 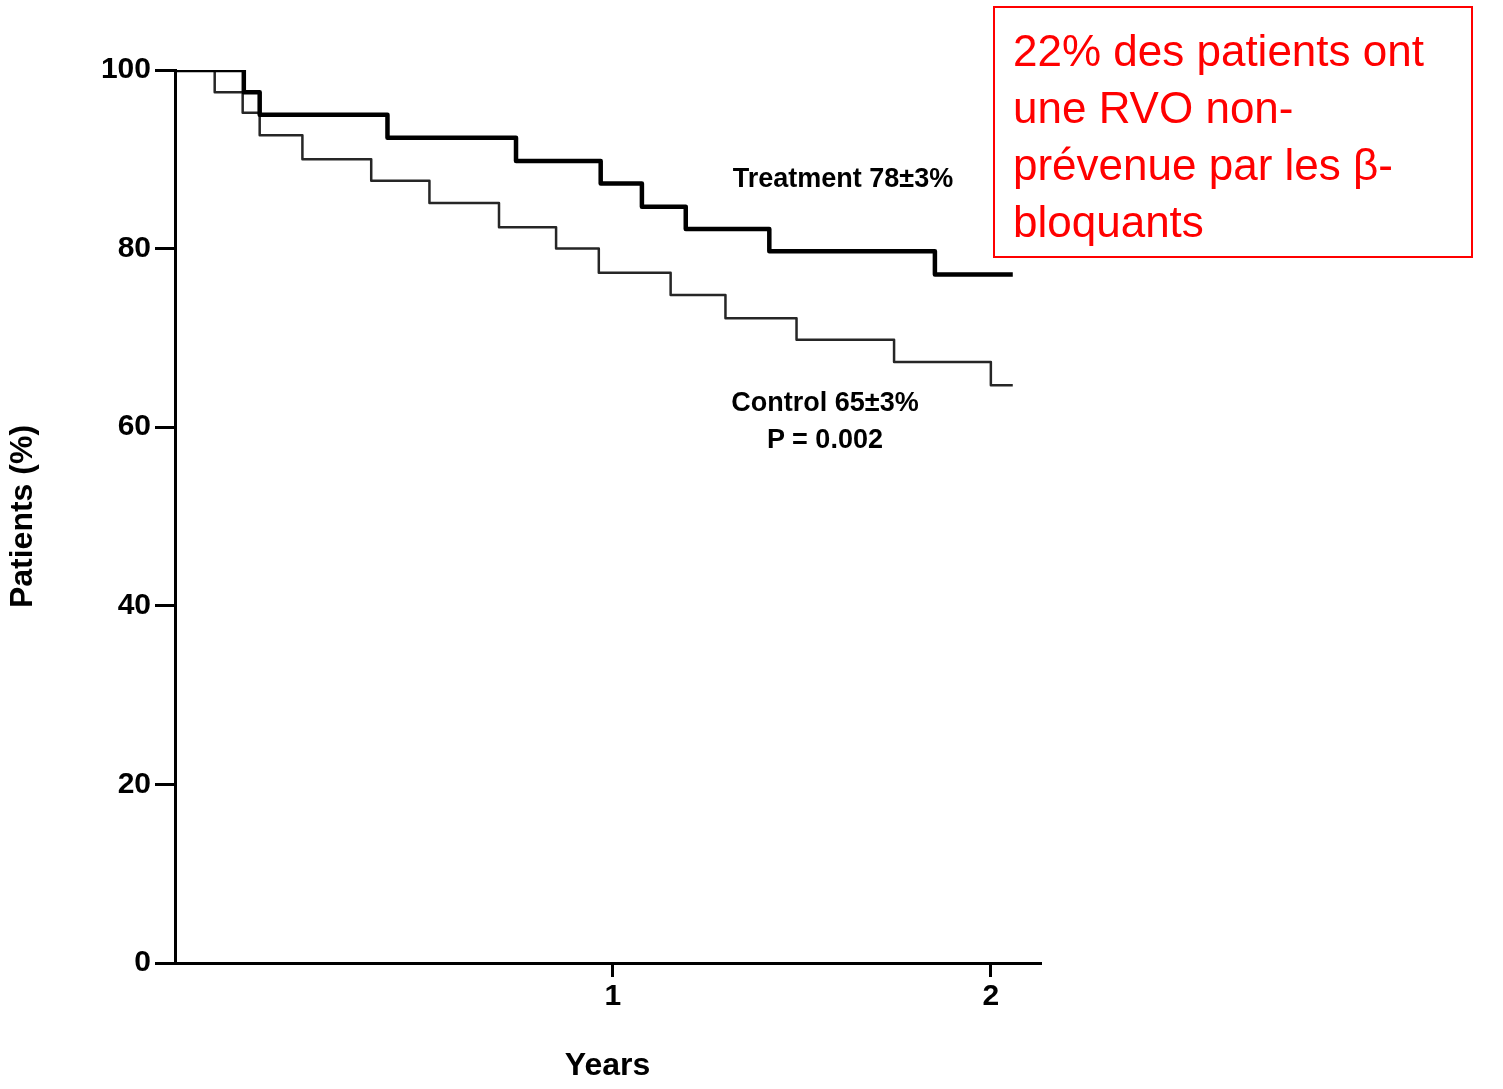 I want to click on x-tick-label: 2, so click(x=991, y=995).